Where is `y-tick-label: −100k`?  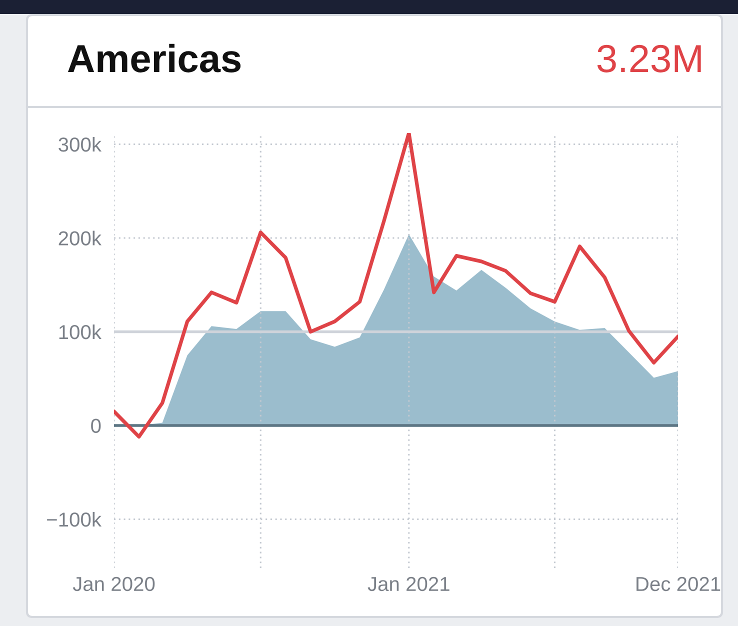
y-tick-label: −100k is located at coordinates (74, 519).